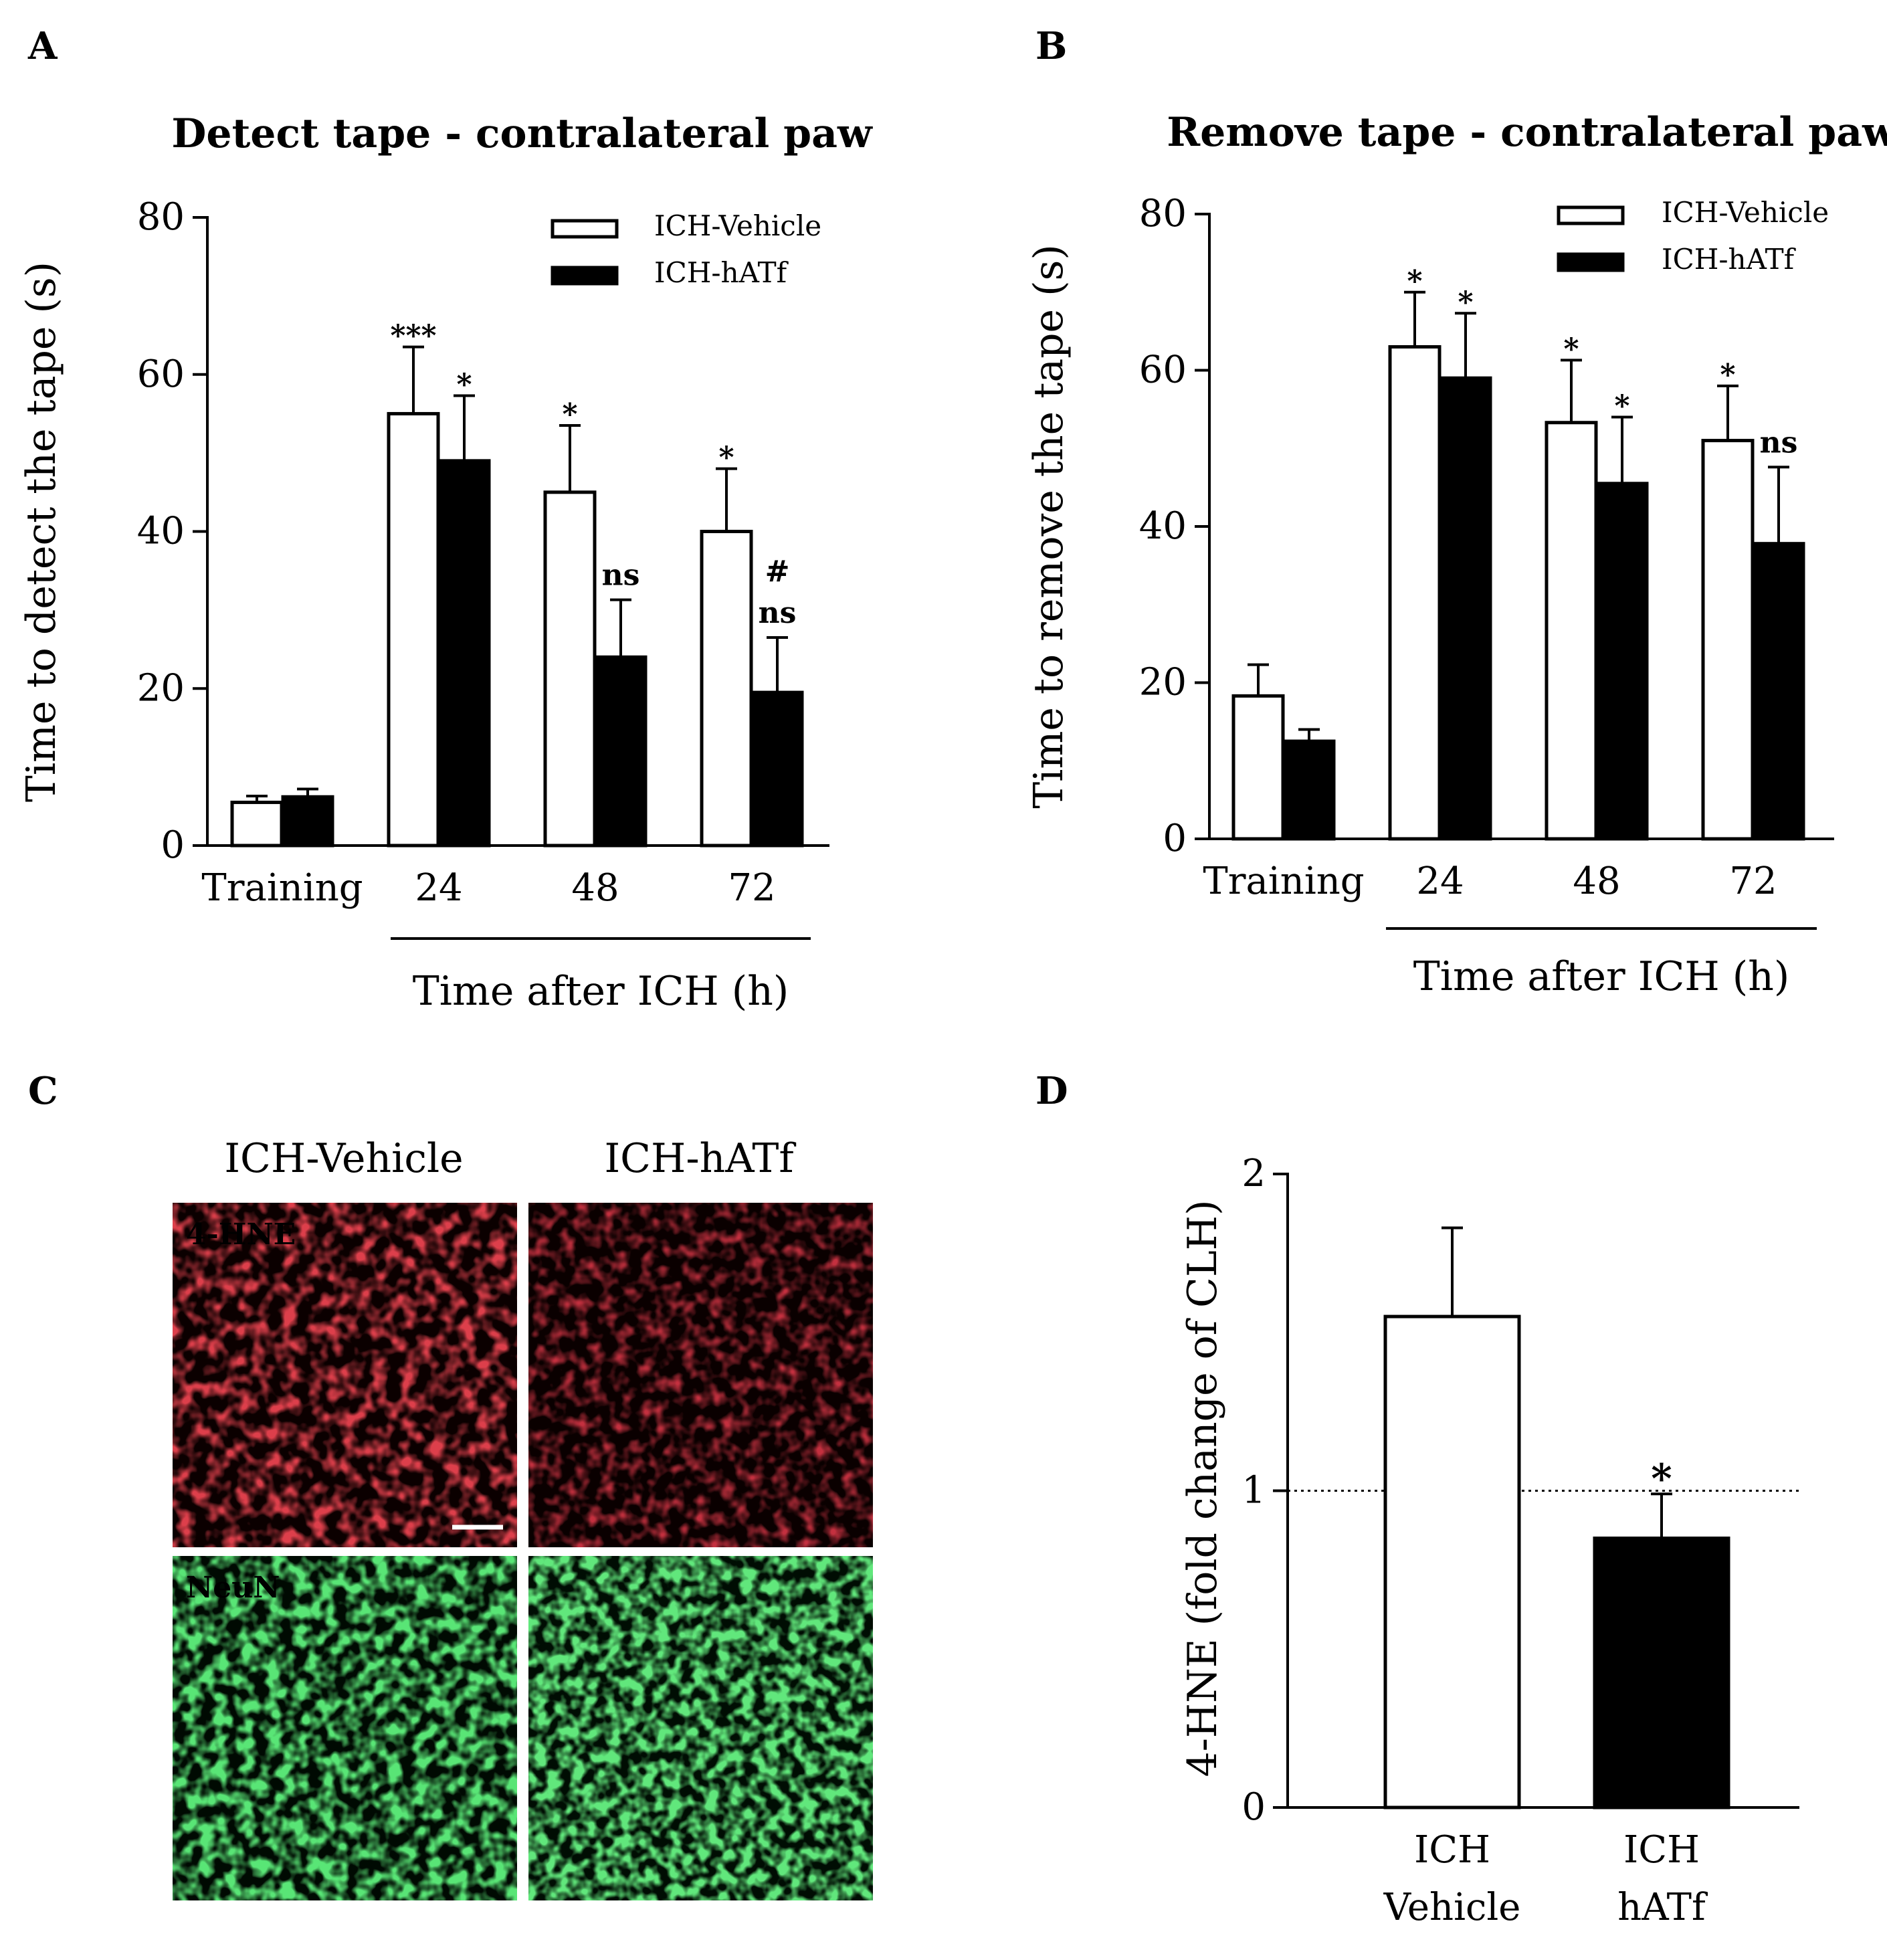 Image resolution: width=1887 pixels, height=1960 pixels. What do you see at coordinates (1440, 881) in the screenshot?
I see `x-tick-label-b-1-0: 24` at bounding box center [1440, 881].